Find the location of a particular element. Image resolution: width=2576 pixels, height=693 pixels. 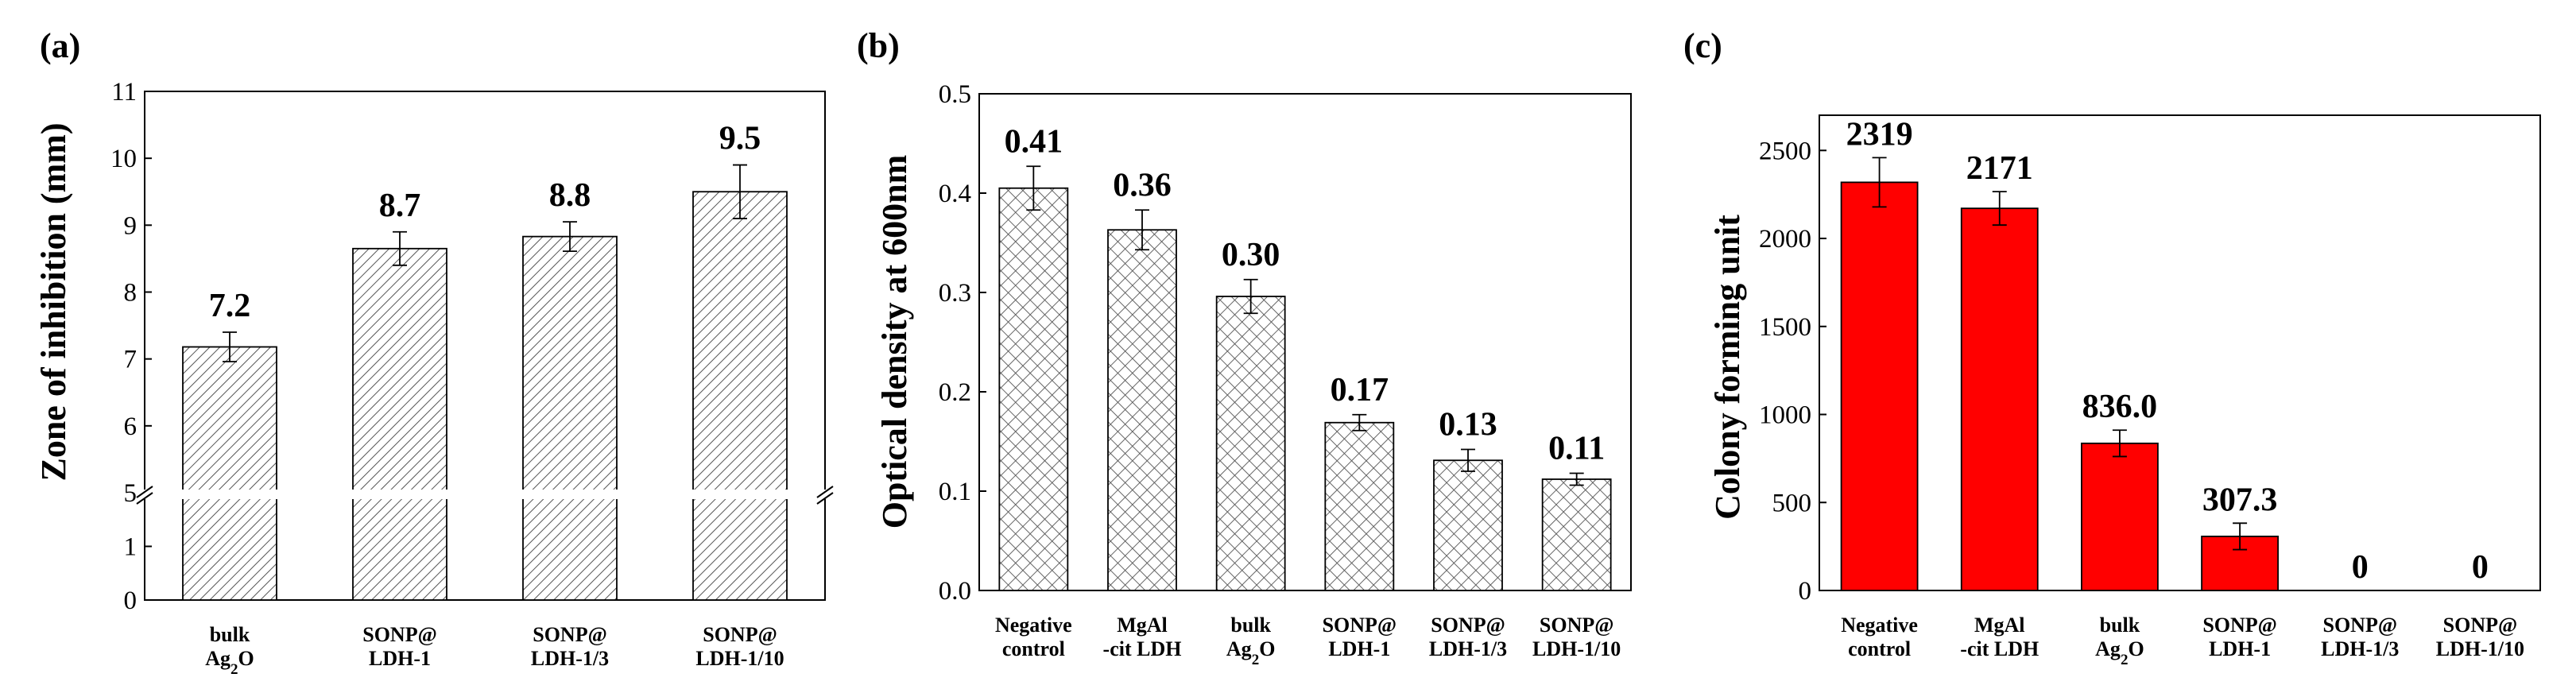

panel-b-x-tick-label: -cit LDH is located at coordinates (1142, 648).